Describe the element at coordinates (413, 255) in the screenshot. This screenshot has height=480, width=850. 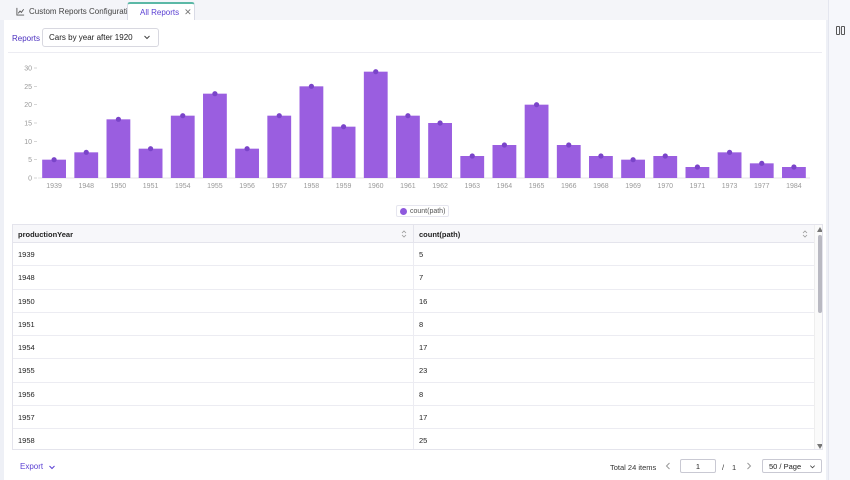
I see `table-row: 1939 5` at that location.